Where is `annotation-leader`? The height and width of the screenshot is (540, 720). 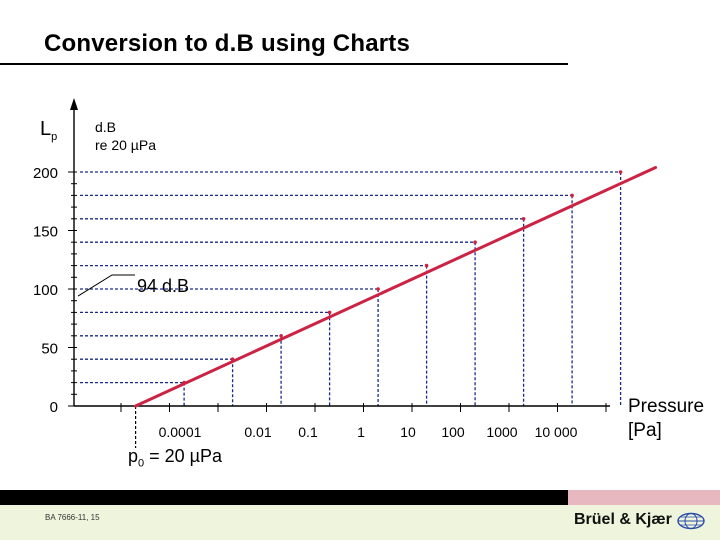 annotation-leader is located at coordinates (106, 285).